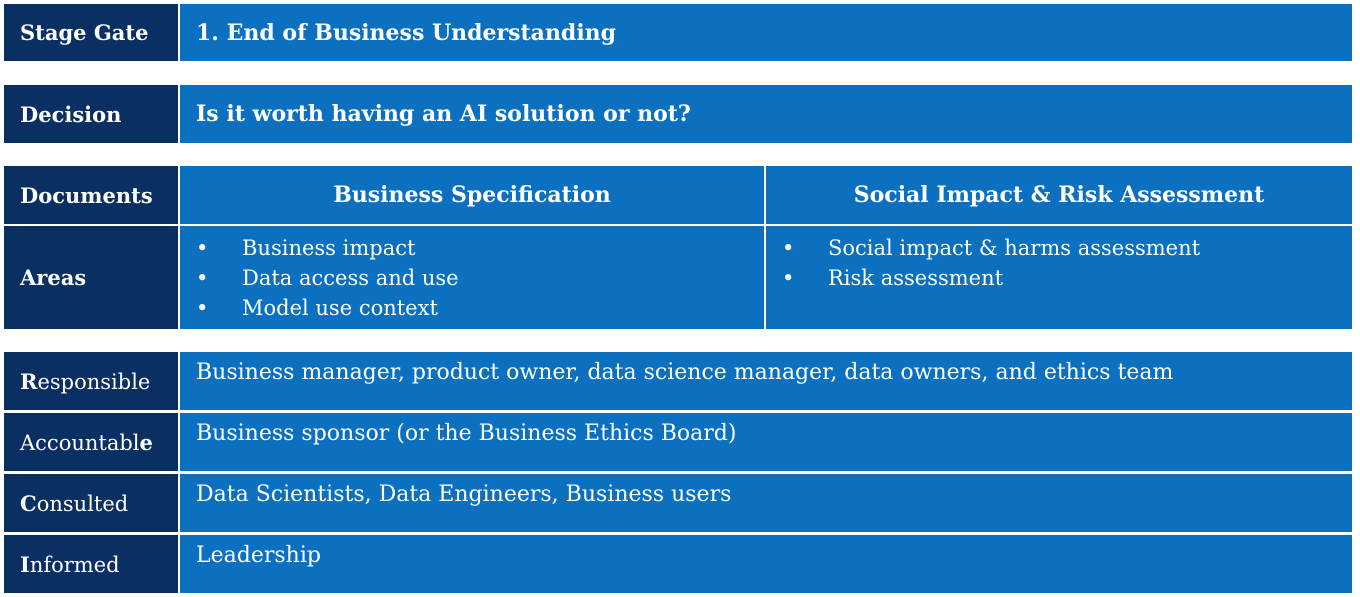 This screenshot has height=597, width=1360. I want to click on decision-label: Decision, so click(71, 114).